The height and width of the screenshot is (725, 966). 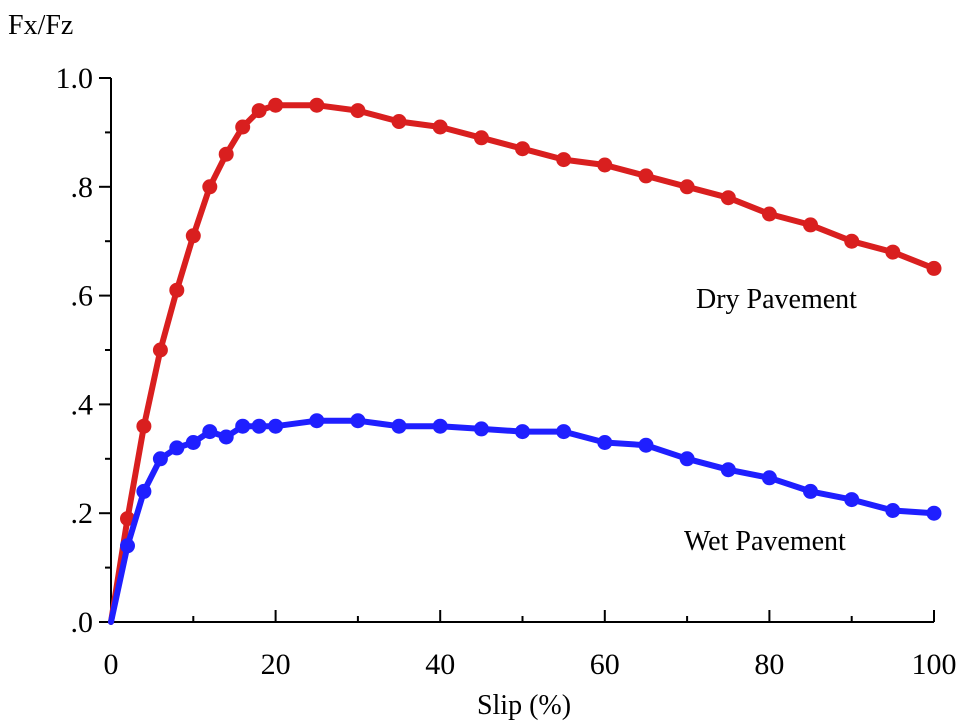 What do you see at coordinates (776, 299) in the screenshot?
I see `series-label-dry-pavement: Dry Pavement` at bounding box center [776, 299].